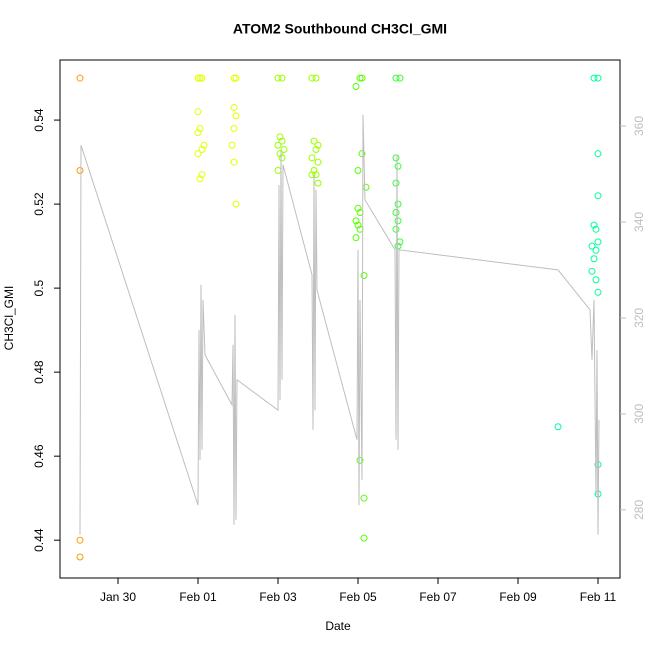 The image size is (650, 650). Describe the element at coordinates (338, 626) in the screenshot. I see `x-axis-label: Date` at that location.